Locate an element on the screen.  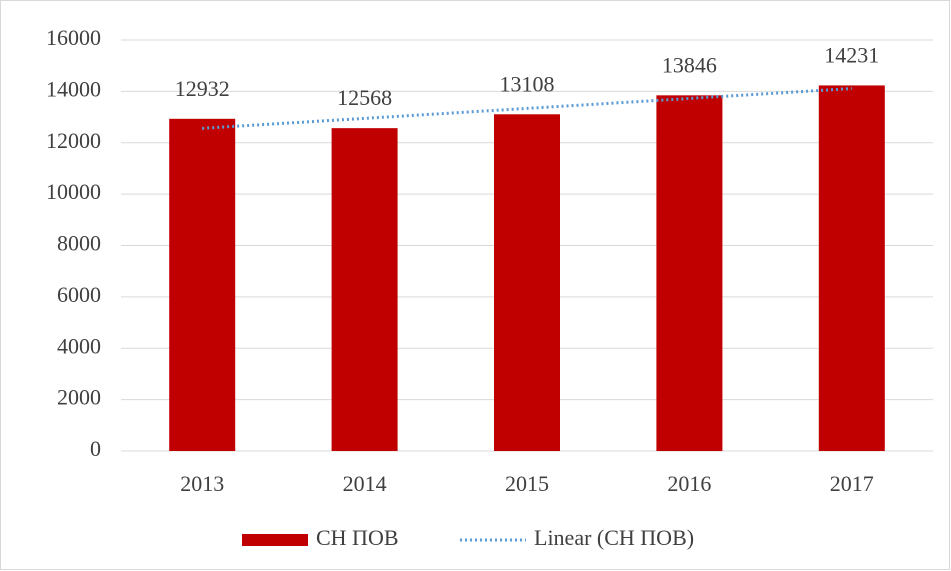
y-tick-label: 14000 is located at coordinates (73, 88).